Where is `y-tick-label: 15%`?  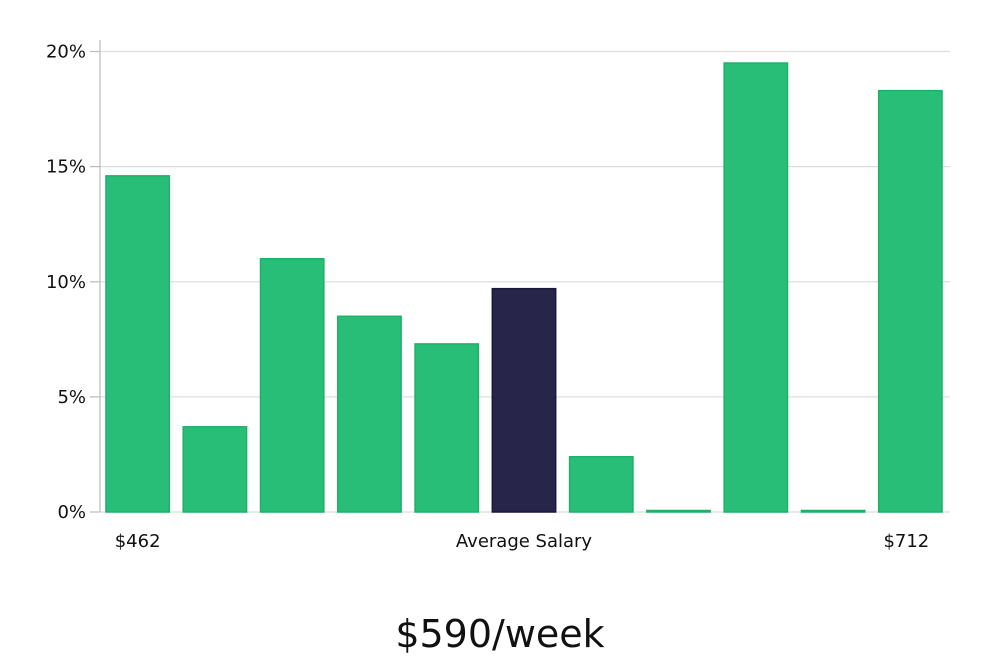
y-tick-label: 15% is located at coordinates (66, 167).